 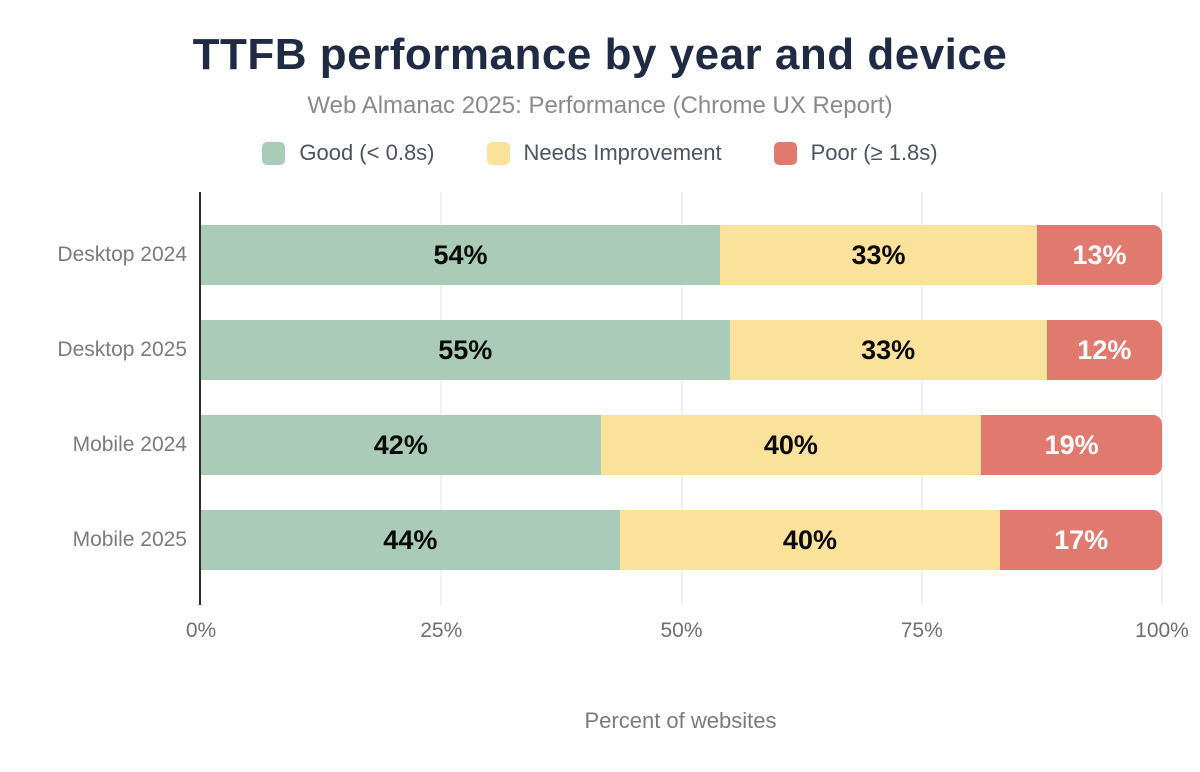 What do you see at coordinates (129, 539) in the screenshot?
I see `category-label: Mobile 2025` at bounding box center [129, 539].